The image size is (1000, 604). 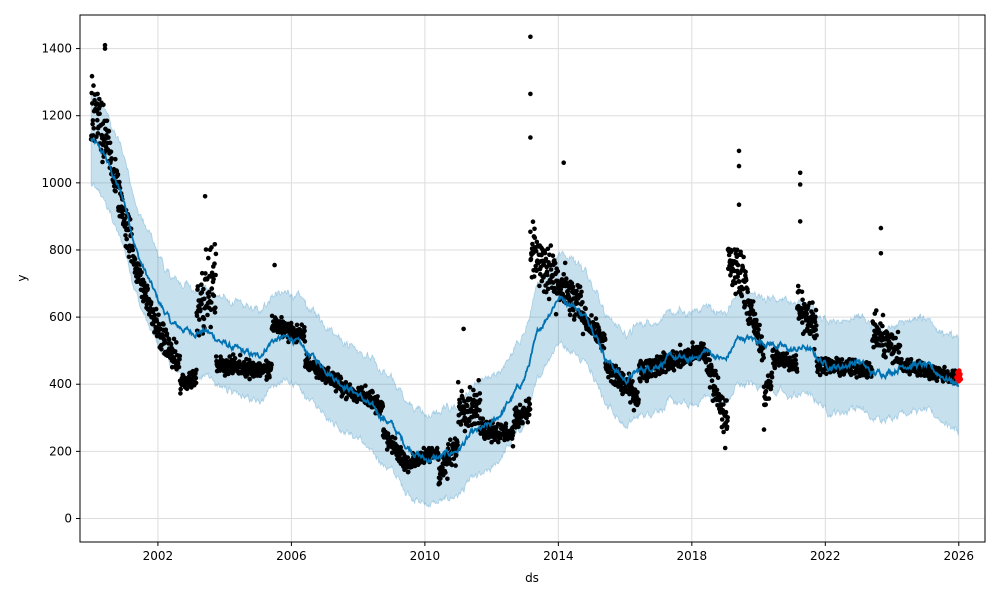 I want to click on y-tick-label: 1400, so click(x=56, y=49).